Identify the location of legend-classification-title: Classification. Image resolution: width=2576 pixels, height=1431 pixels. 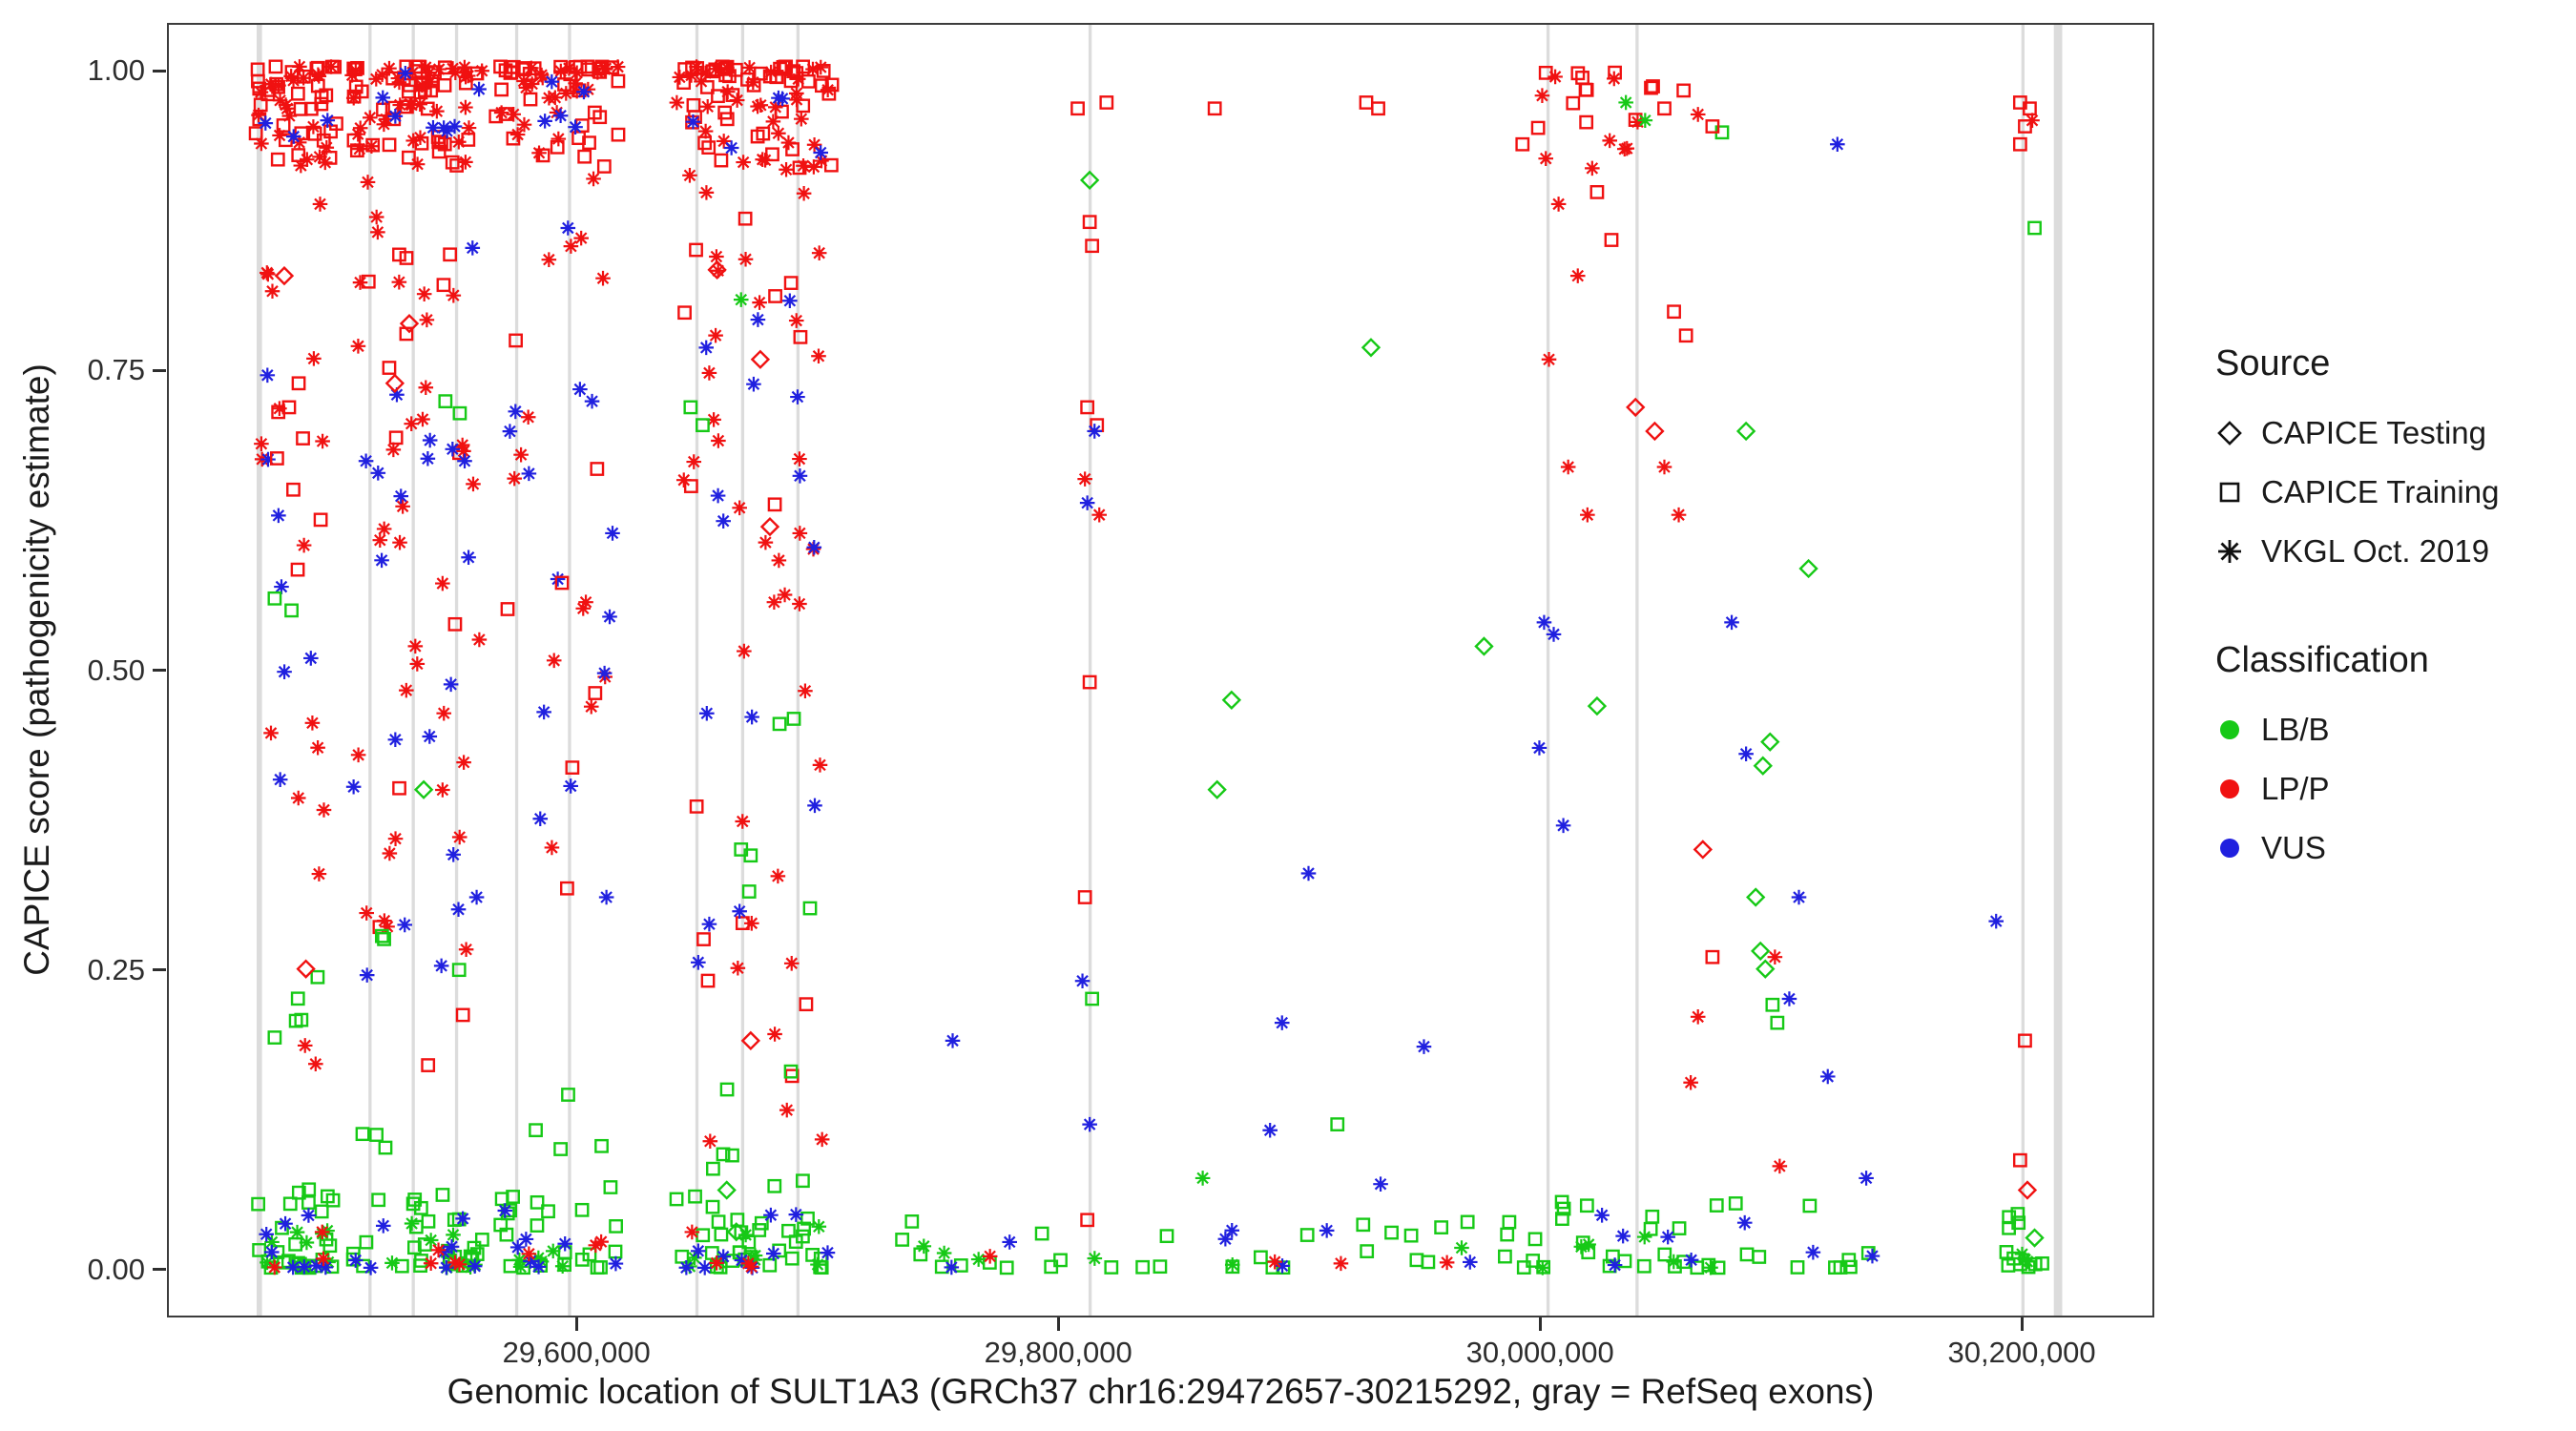
(2322, 660).